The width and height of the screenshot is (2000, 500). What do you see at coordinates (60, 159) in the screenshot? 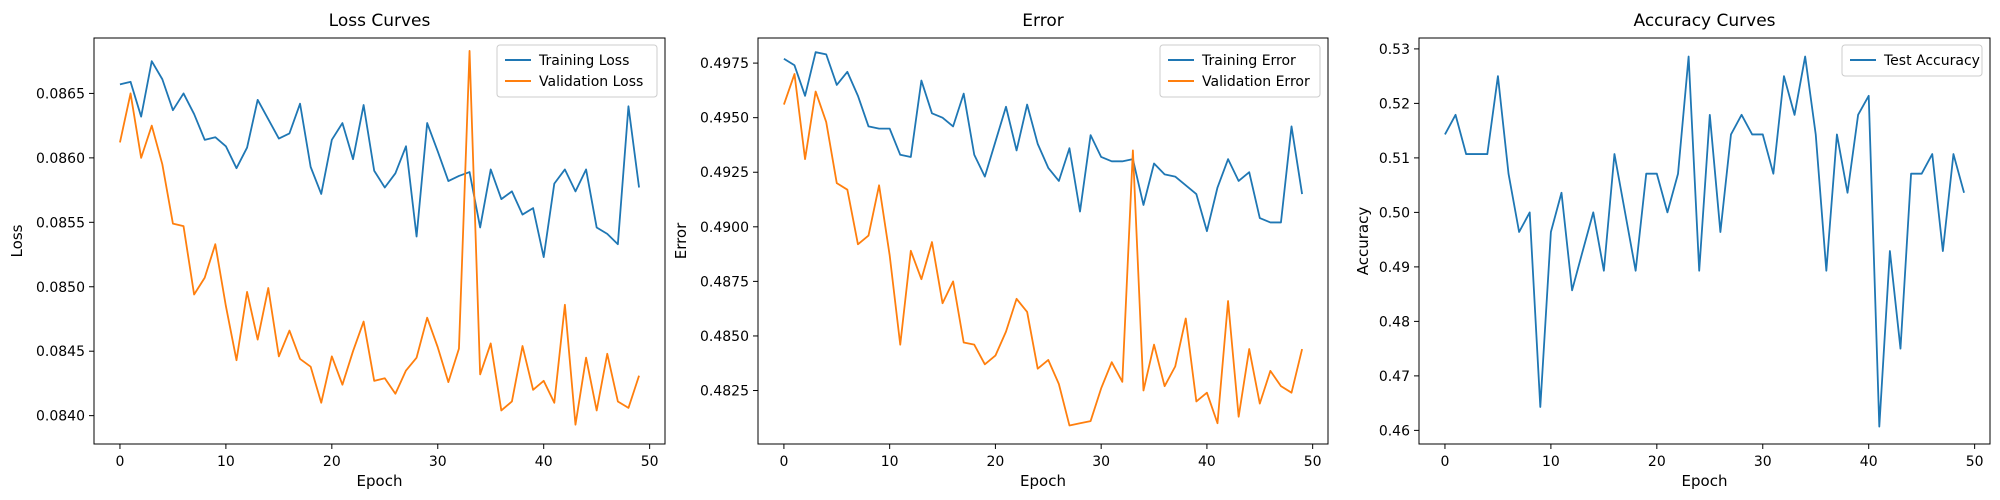
I see `y-tick-label: 0.0860` at bounding box center [60, 159].